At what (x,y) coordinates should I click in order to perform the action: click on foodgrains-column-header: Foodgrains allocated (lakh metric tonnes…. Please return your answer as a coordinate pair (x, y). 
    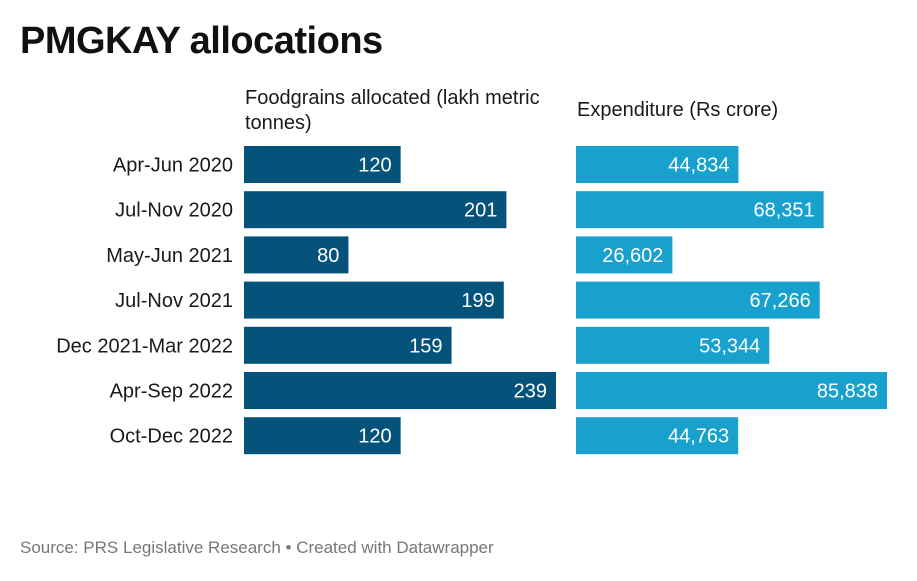
    Looking at the image, I should click on (392, 110).